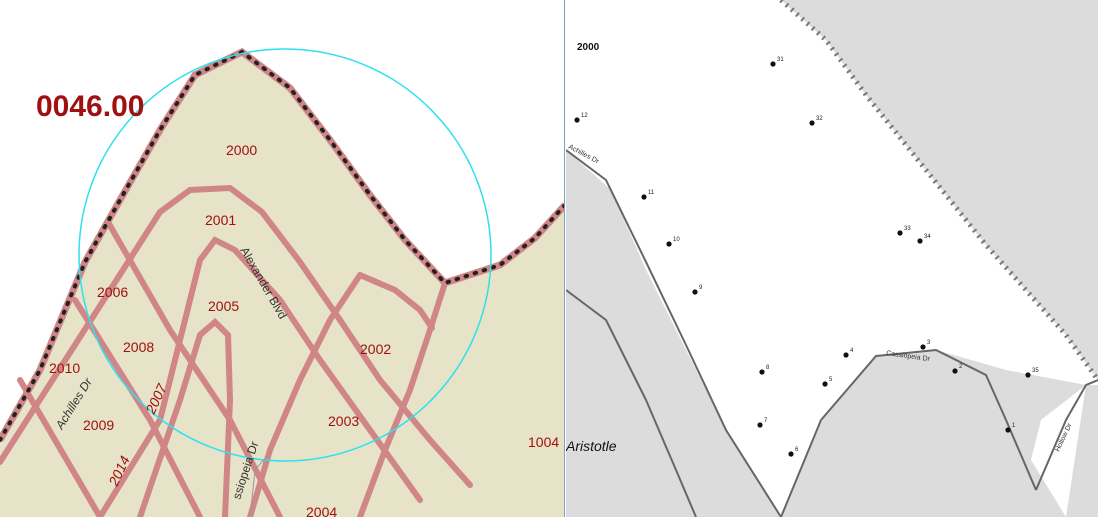  I want to click on address-point-label: 9, so click(701, 288).